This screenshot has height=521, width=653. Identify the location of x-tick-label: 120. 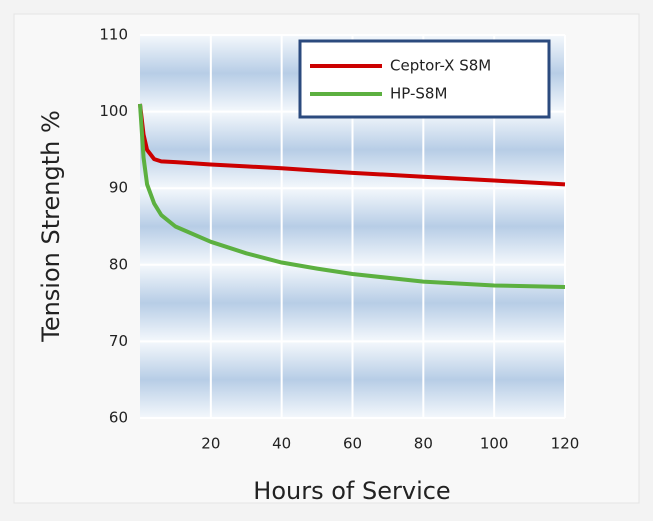
(565, 444).